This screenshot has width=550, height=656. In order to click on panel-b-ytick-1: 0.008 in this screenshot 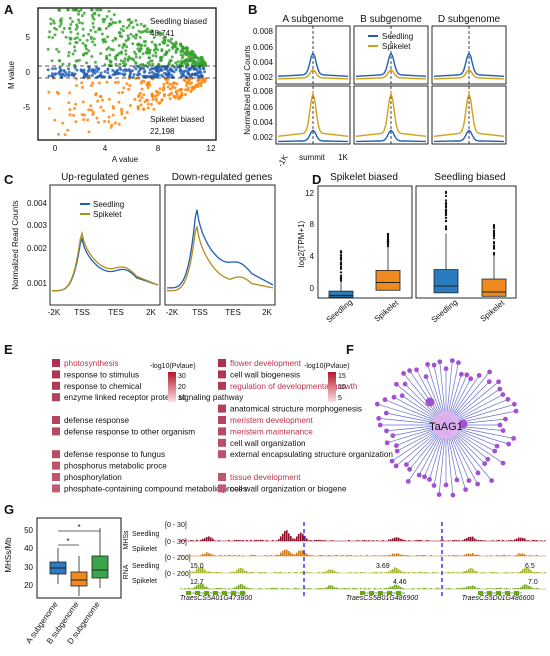, I will do `click(263, 31)`.